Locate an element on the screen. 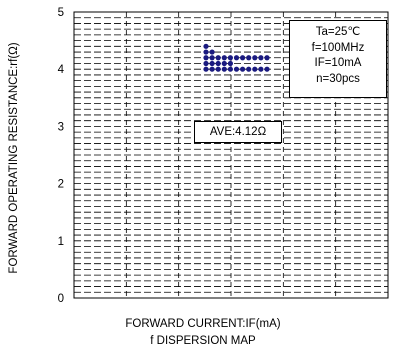 This screenshot has height=347, width=406. x-axis-label: FORWARD CURRENT:IF(mA) is located at coordinates (203, 324).